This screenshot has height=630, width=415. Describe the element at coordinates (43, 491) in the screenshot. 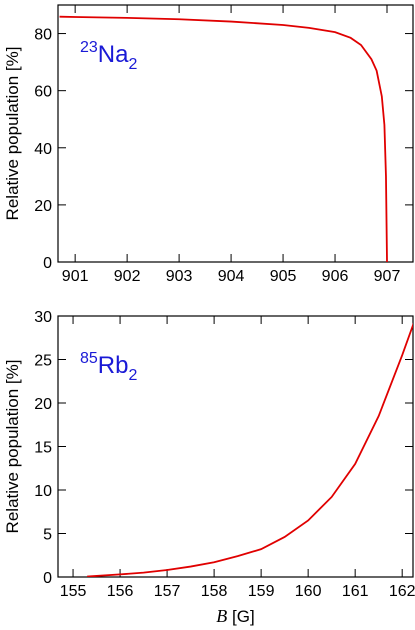

I see `y-tick-label: 10` at that location.